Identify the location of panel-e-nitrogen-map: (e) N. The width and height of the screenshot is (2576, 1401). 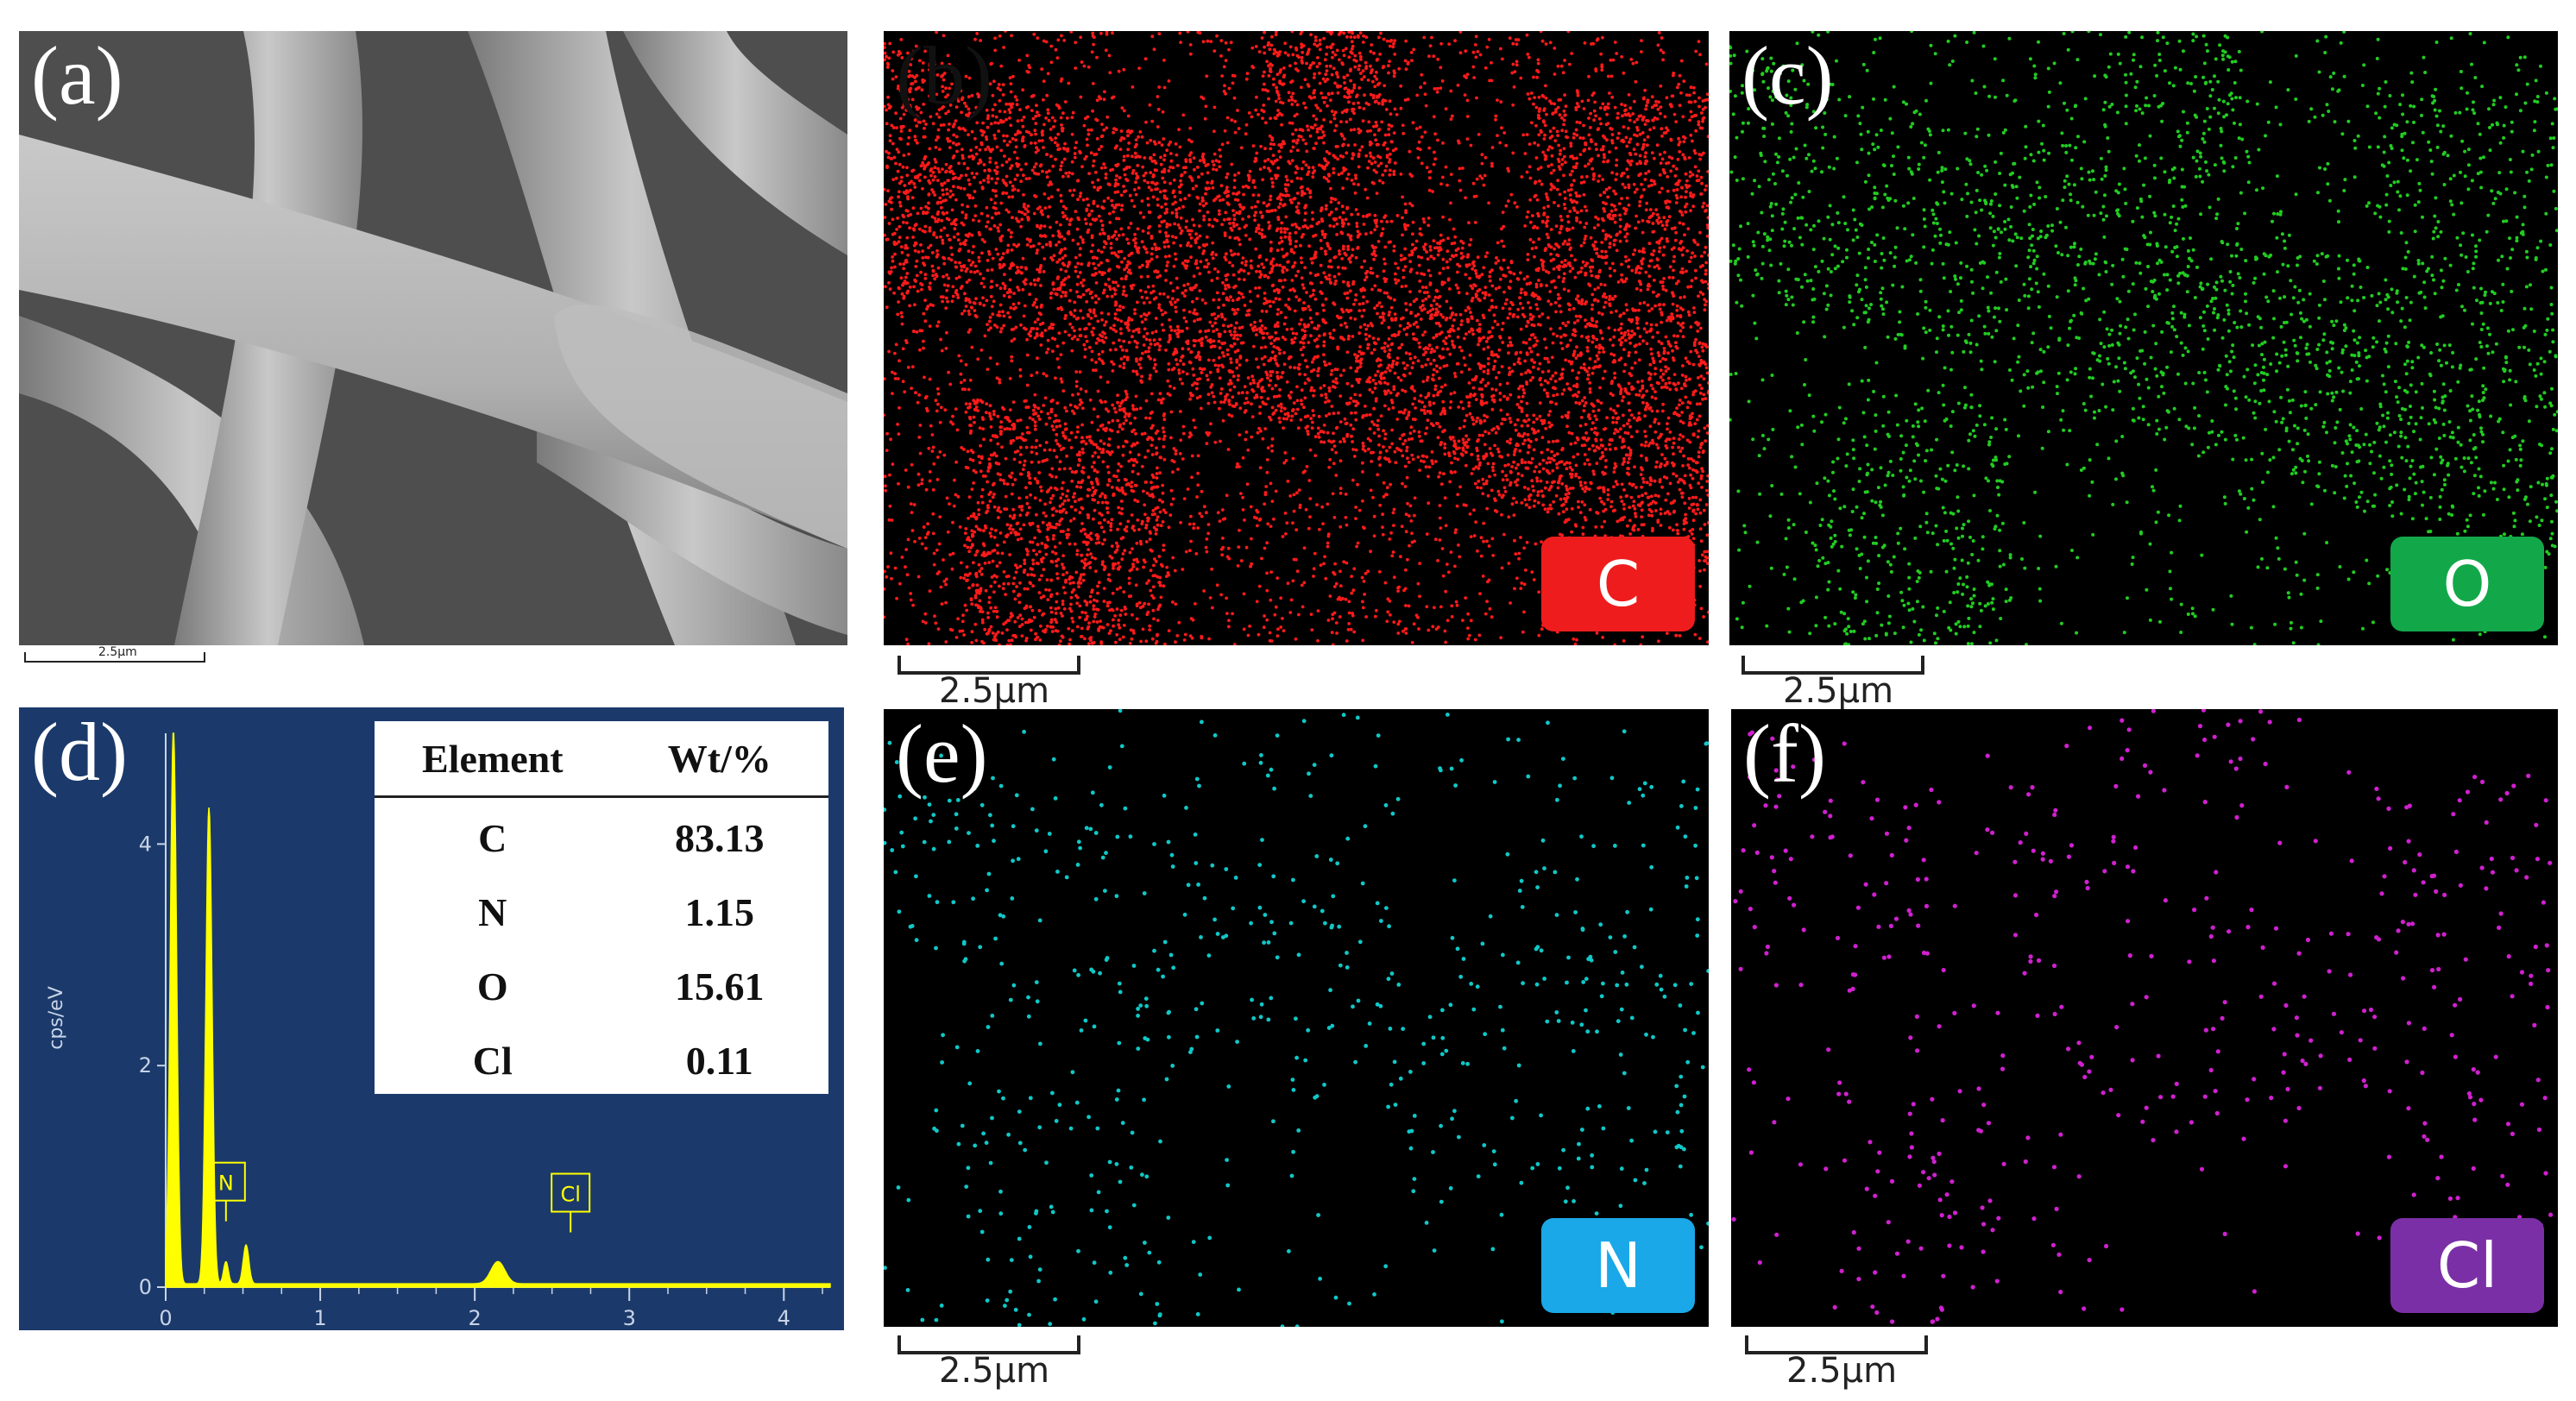
(1296, 1018).